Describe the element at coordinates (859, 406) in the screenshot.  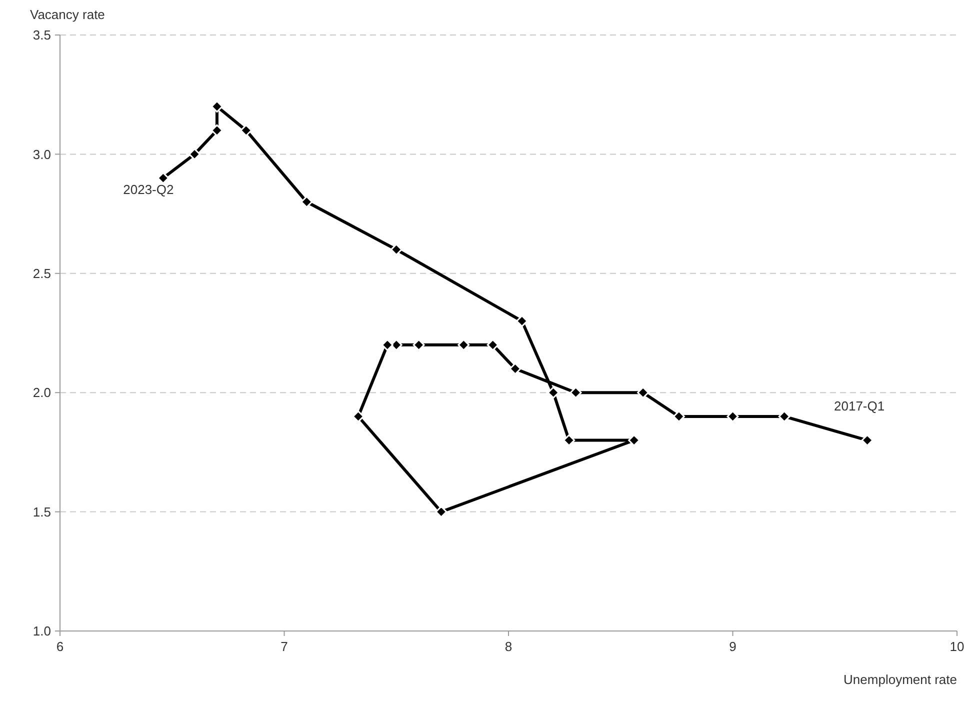
I see `annotation: 2017-Q1` at that location.